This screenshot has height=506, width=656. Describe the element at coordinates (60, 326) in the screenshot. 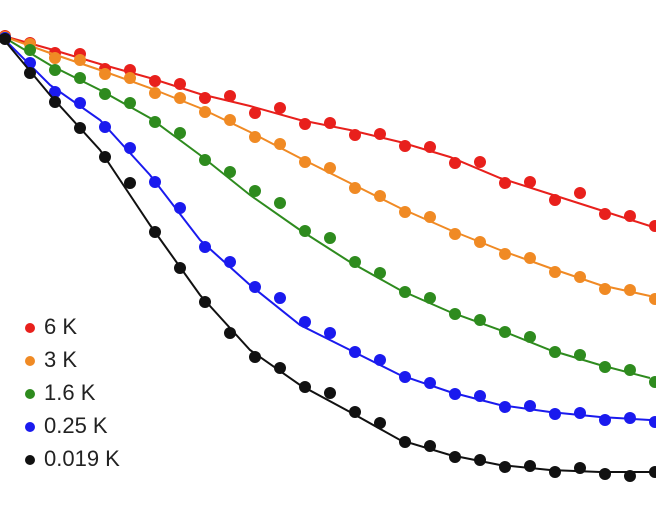

I see `legend-label: 6 K` at that location.